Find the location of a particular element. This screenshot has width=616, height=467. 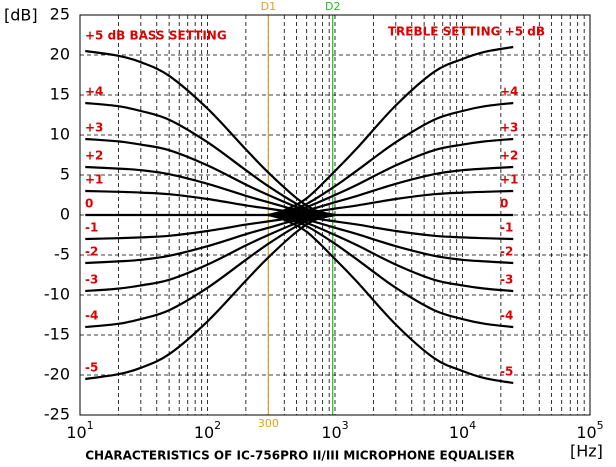

y-tick-label: -20 is located at coordinates (57, 374).